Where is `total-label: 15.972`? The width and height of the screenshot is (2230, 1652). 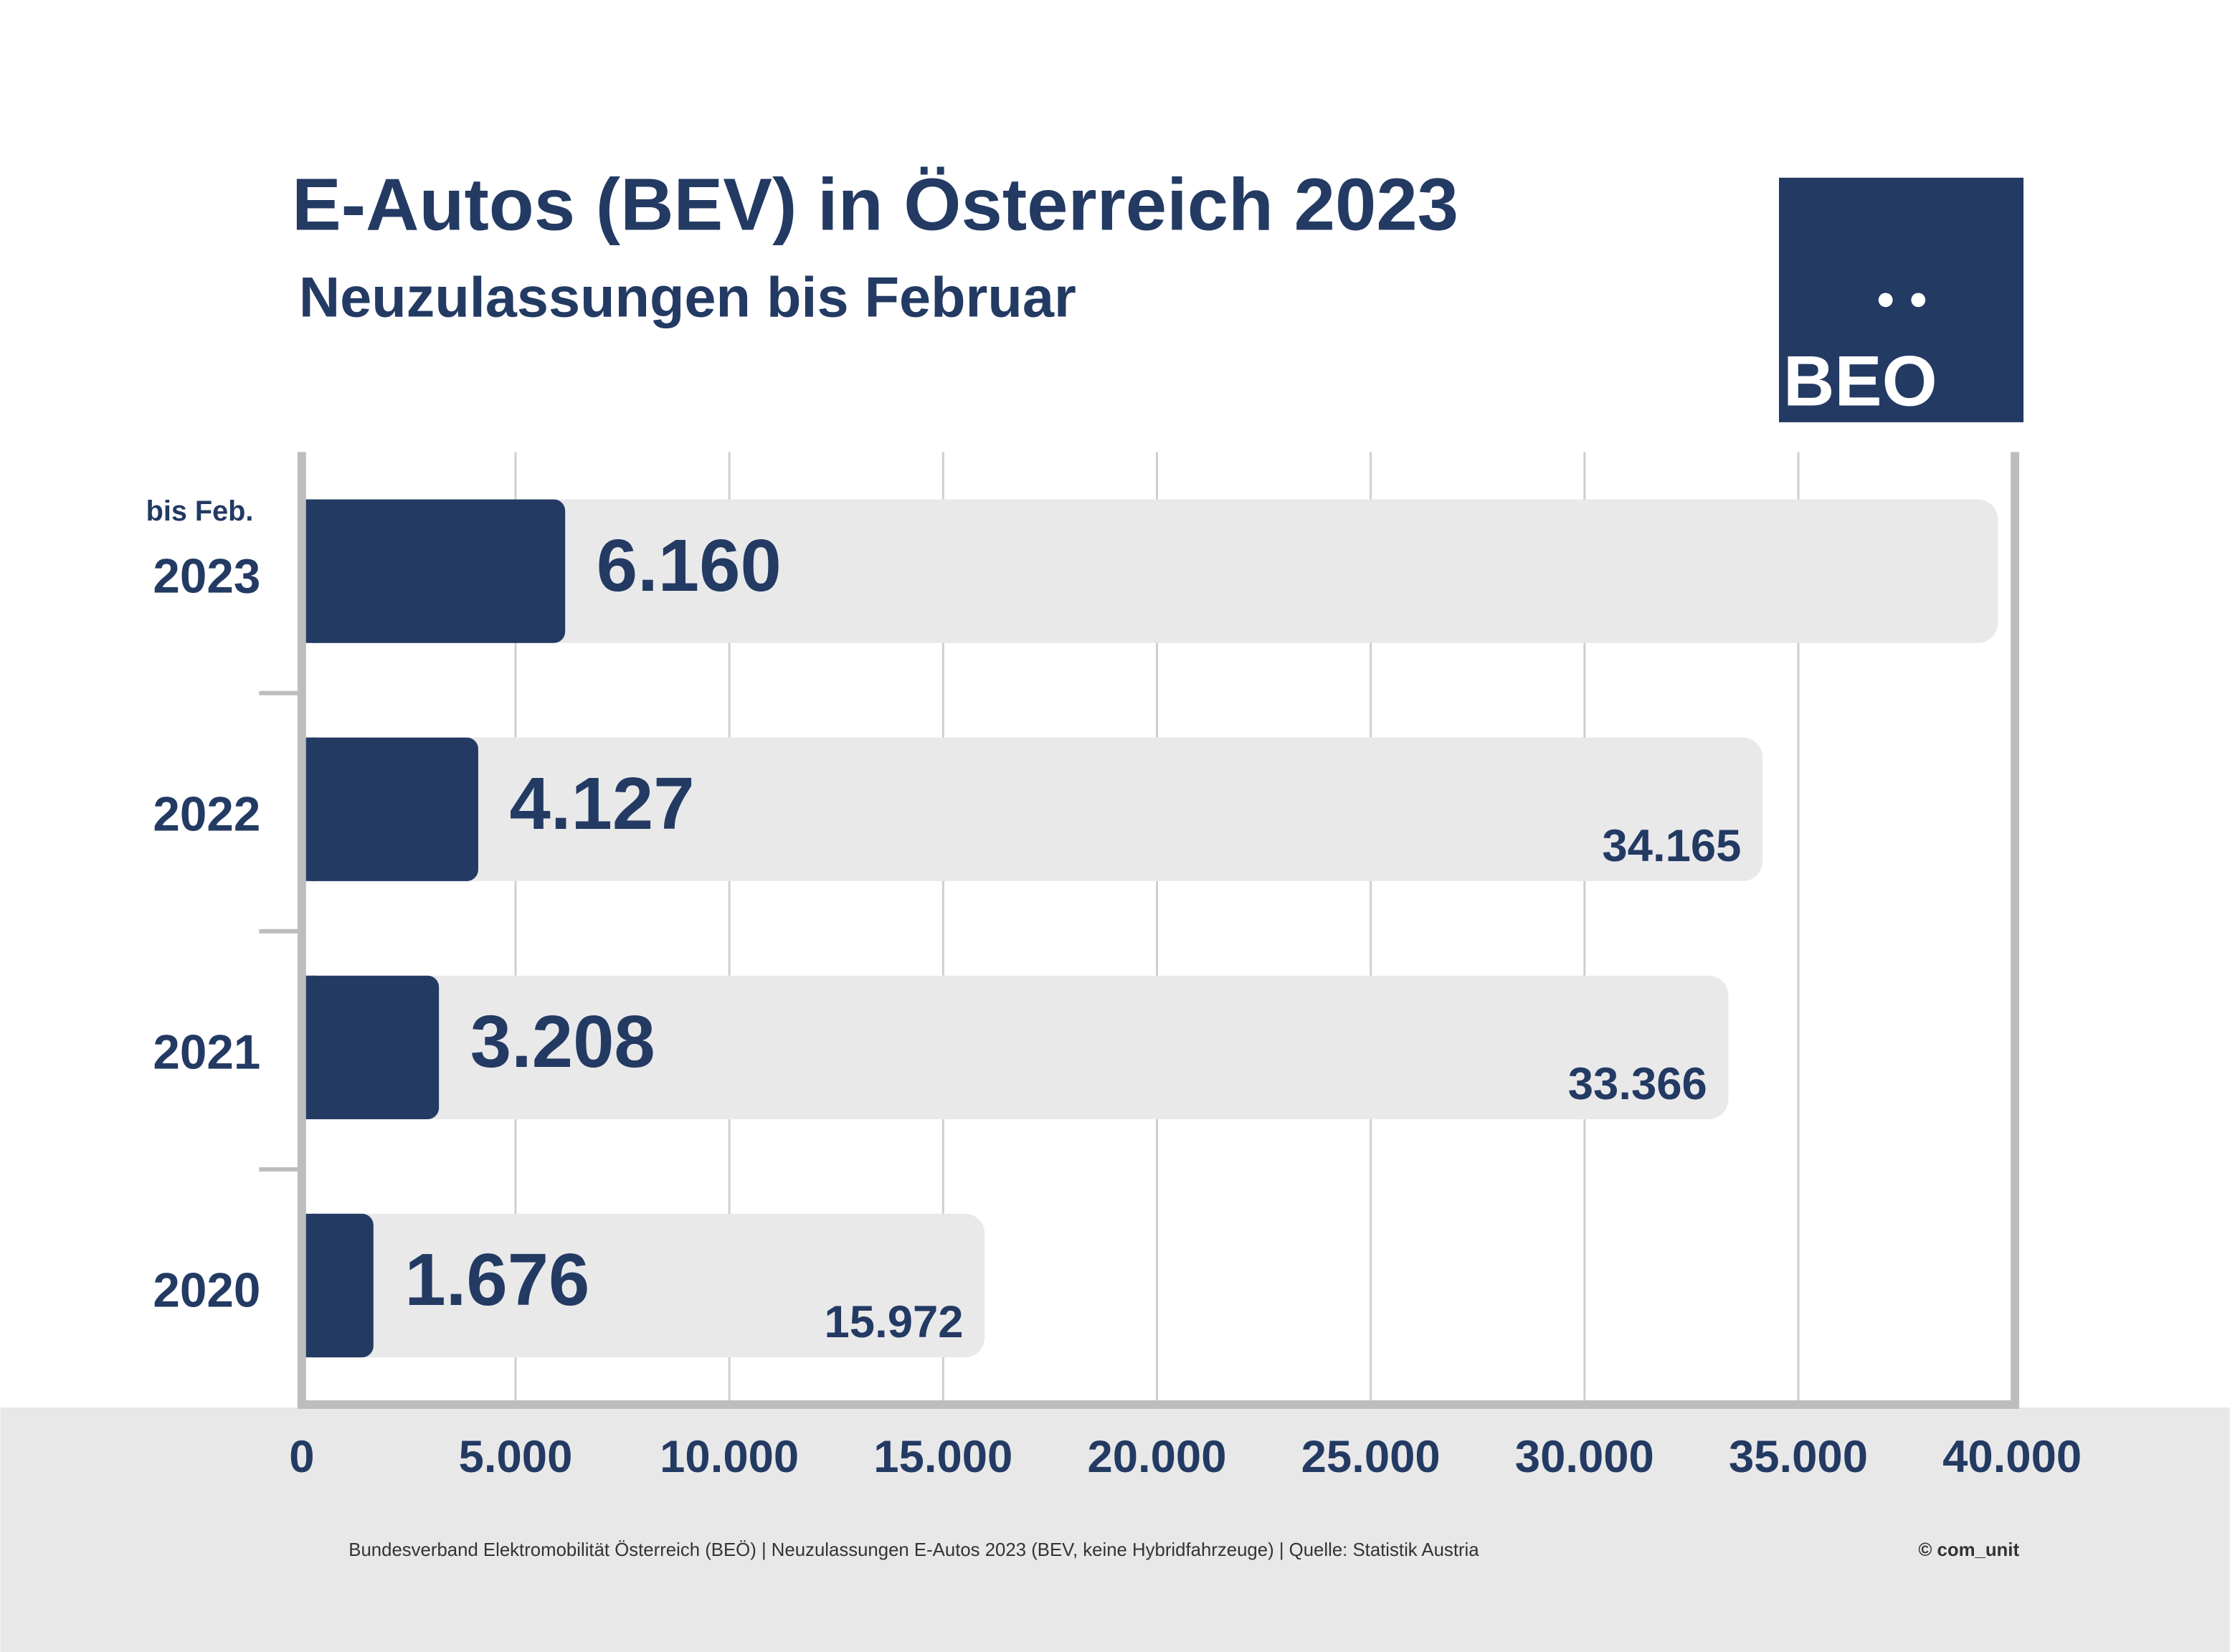 total-label: 15.972 is located at coordinates (895, 1322).